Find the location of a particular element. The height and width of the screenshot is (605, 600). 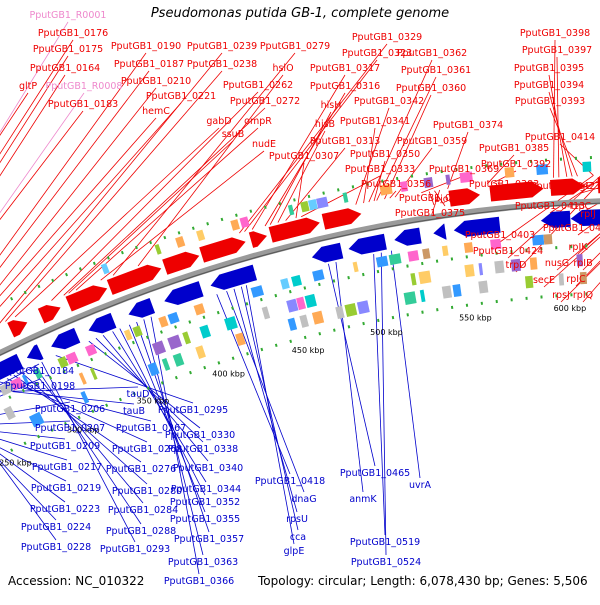

gene-label: PputGB1_0440 is located at coordinates (571, 228).